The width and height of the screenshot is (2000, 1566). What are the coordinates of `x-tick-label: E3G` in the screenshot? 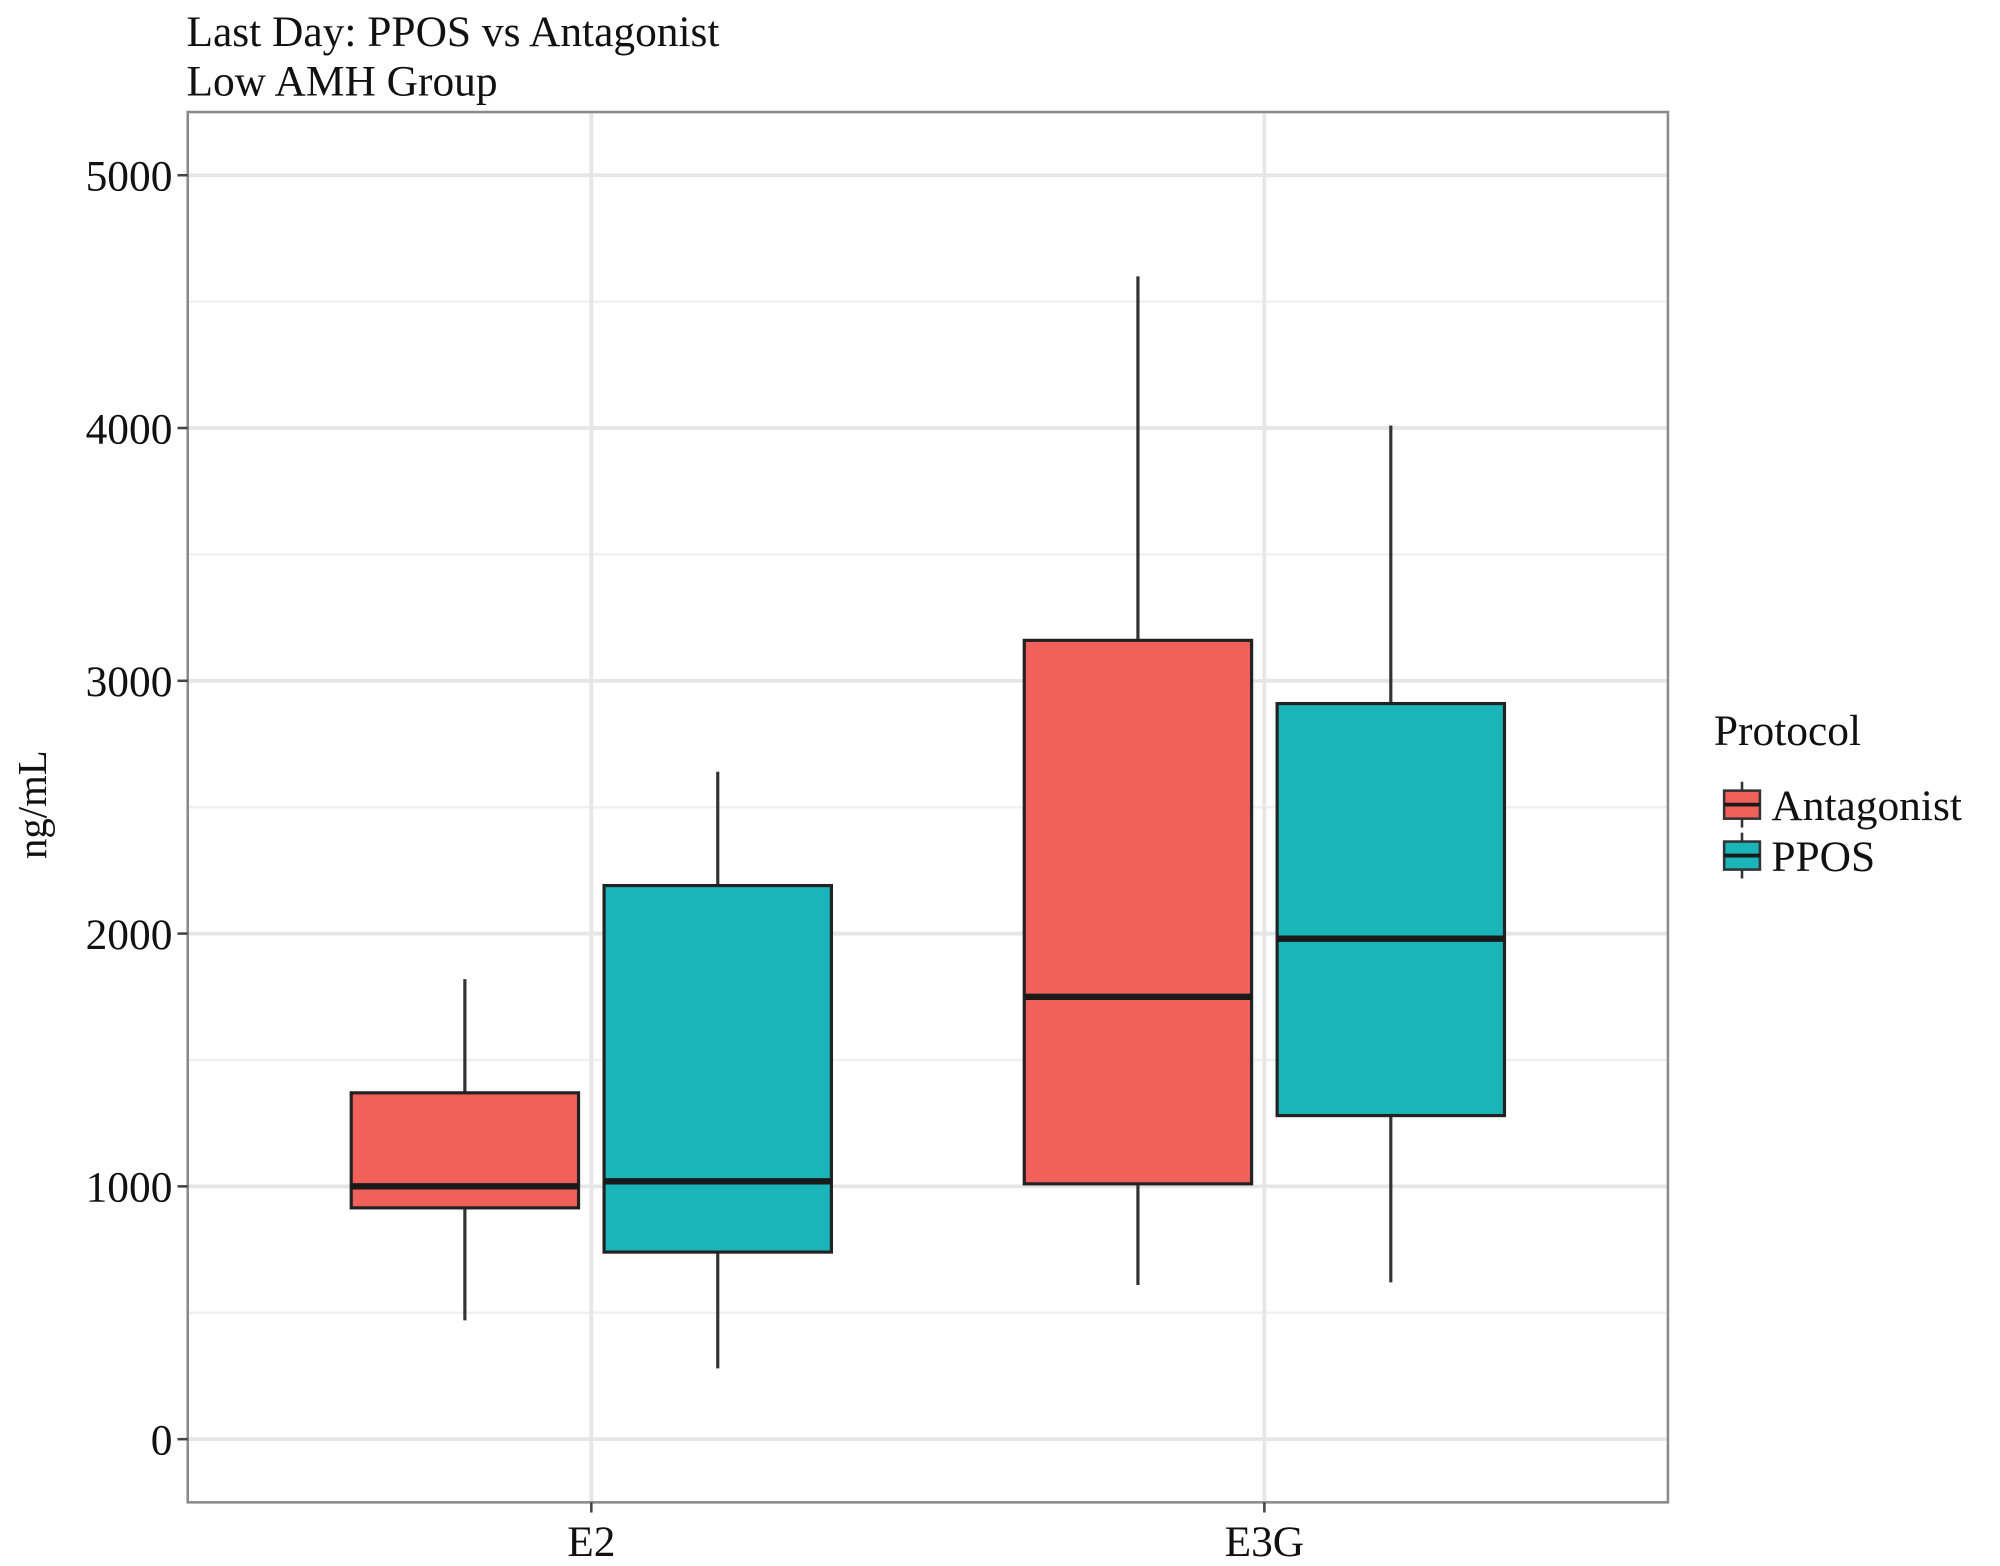 It's located at (1265, 1542).